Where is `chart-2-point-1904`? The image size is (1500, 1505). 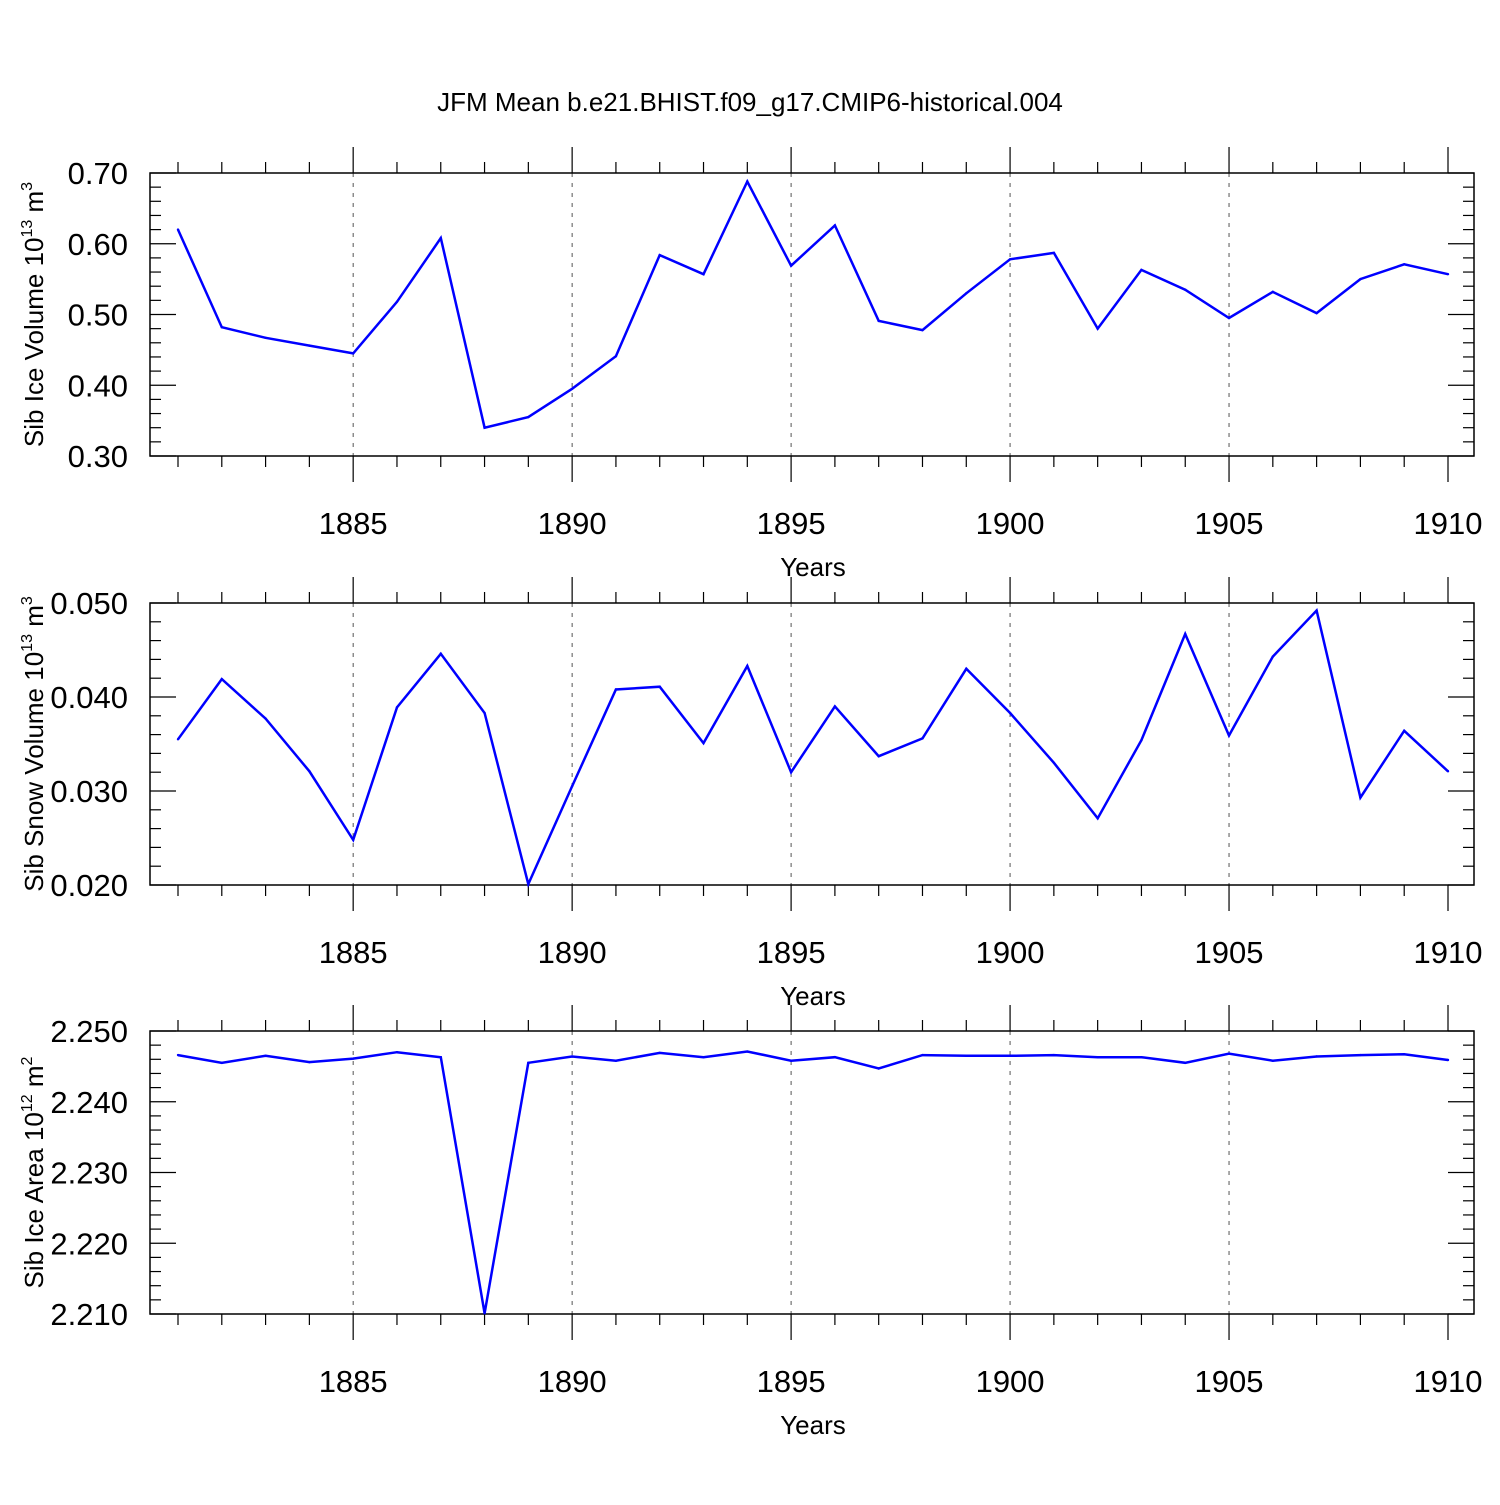
chart-2-point-1904 is located at coordinates (1185, 1063).